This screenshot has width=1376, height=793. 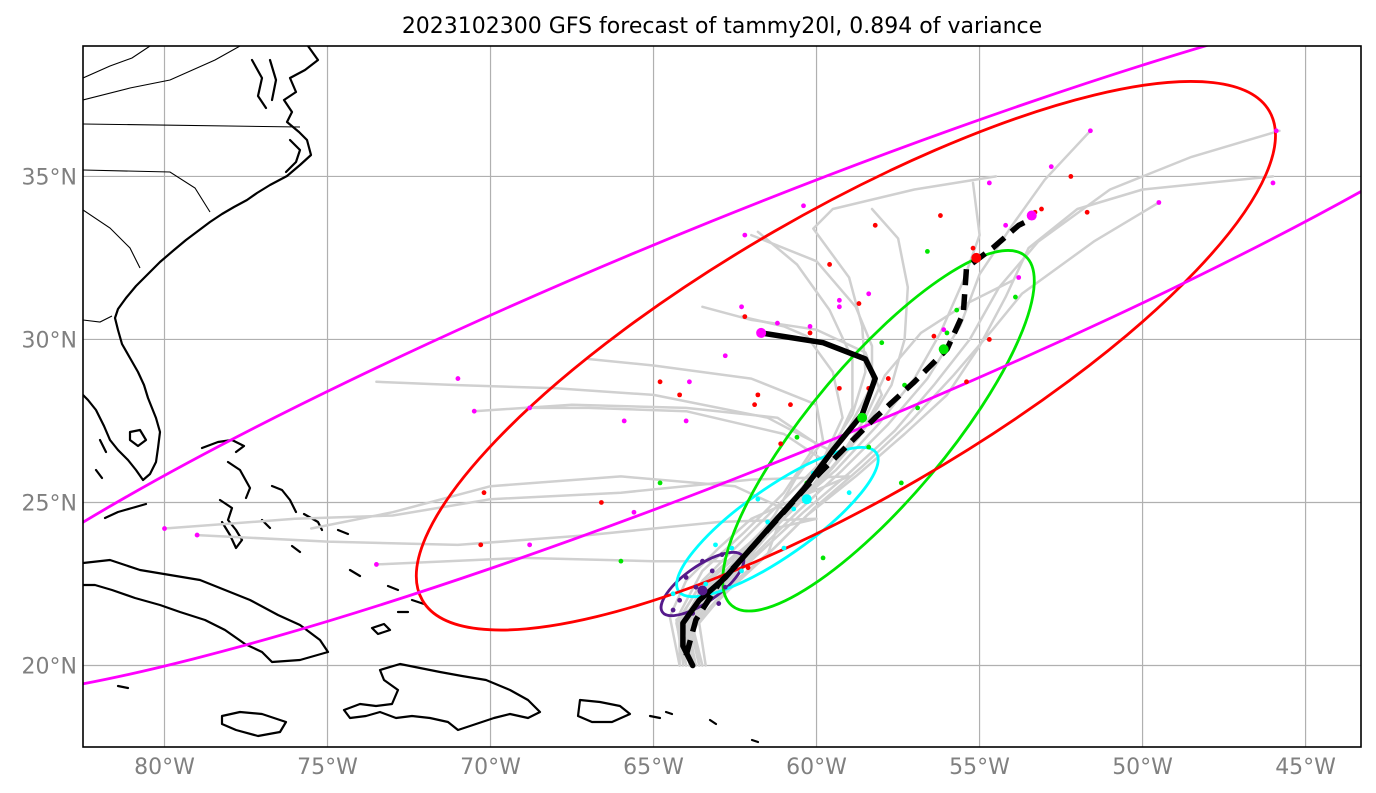 I want to click on hispaniola-coastline, so click(x=442, y=697).